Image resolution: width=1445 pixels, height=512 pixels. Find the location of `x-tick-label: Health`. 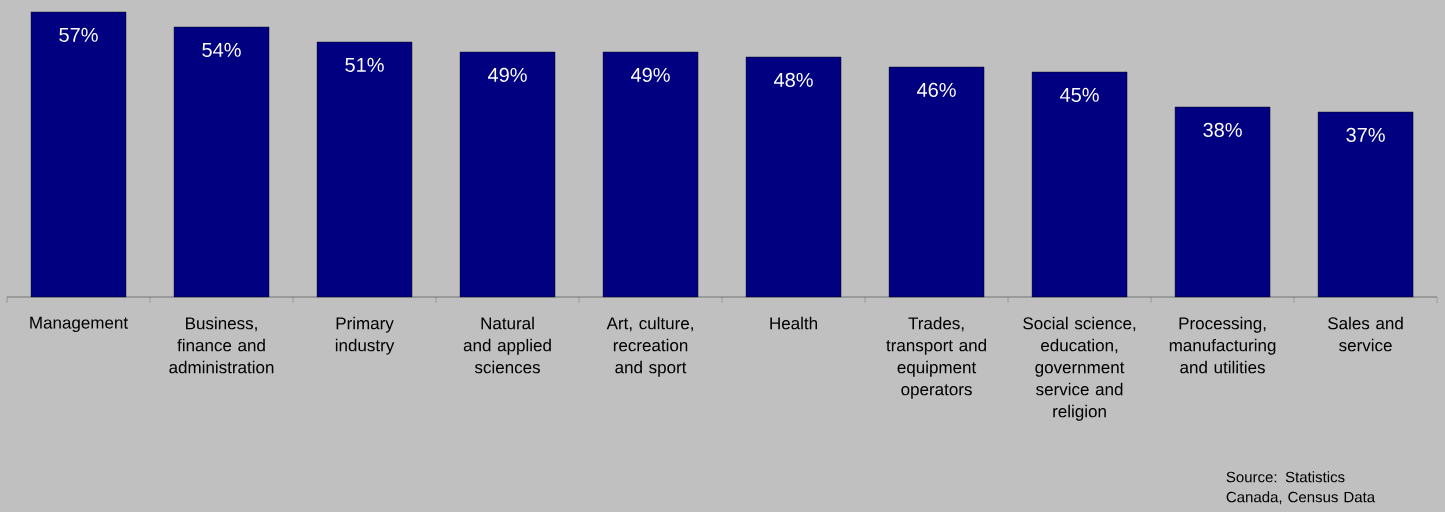

x-tick-label: Health is located at coordinates (793, 323).